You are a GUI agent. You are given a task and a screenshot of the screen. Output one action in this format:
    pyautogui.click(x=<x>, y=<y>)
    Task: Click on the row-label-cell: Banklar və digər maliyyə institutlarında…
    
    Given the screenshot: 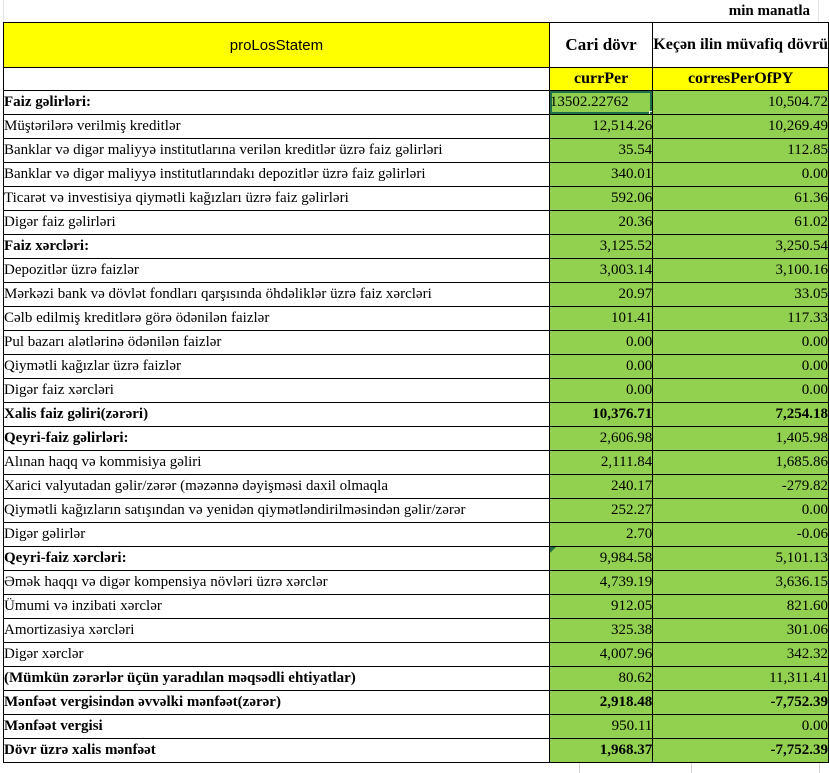 What is the action you would take?
    pyautogui.click(x=276, y=174)
    